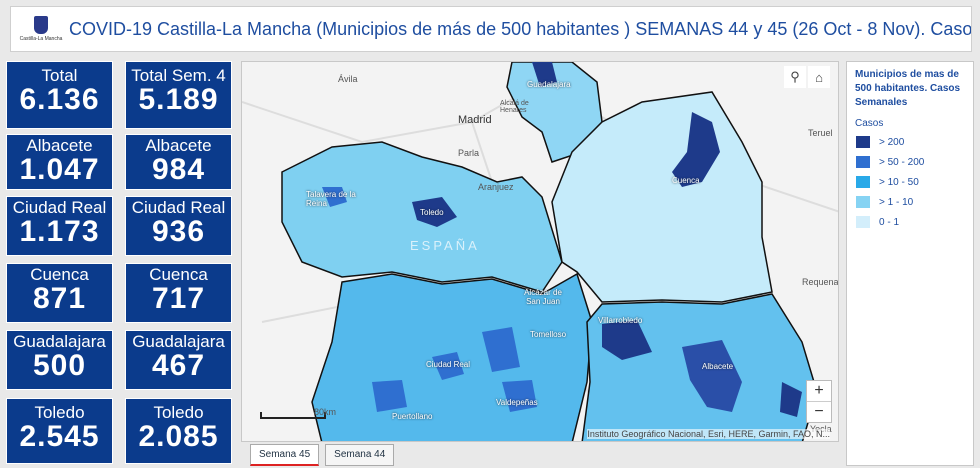 Image resolution: width=980 pixels, height=468 pixels. Describe the element at coordinates (432, 212) in the screenshot. I see `map-label-toledo: Toledo` at that location.